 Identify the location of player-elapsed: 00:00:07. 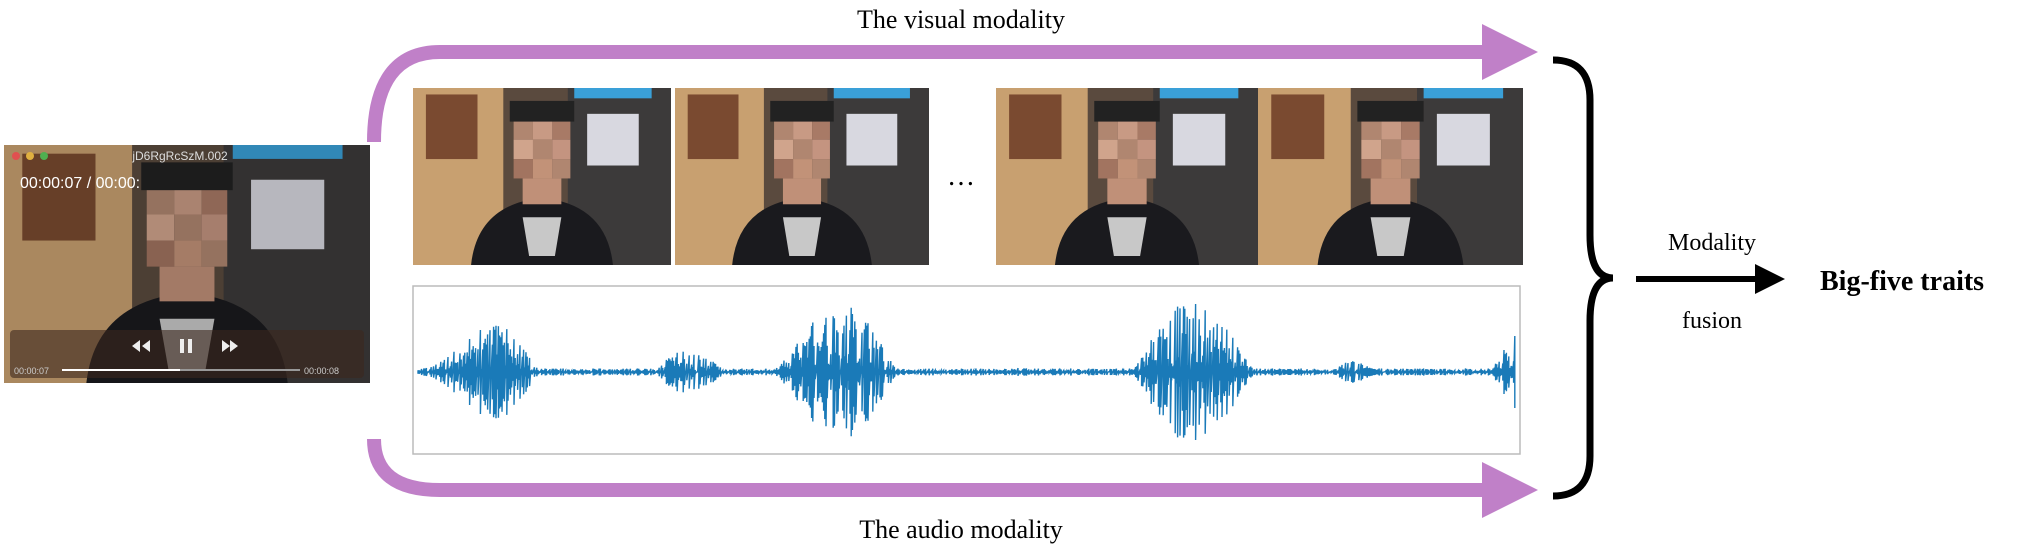
(31, 371).